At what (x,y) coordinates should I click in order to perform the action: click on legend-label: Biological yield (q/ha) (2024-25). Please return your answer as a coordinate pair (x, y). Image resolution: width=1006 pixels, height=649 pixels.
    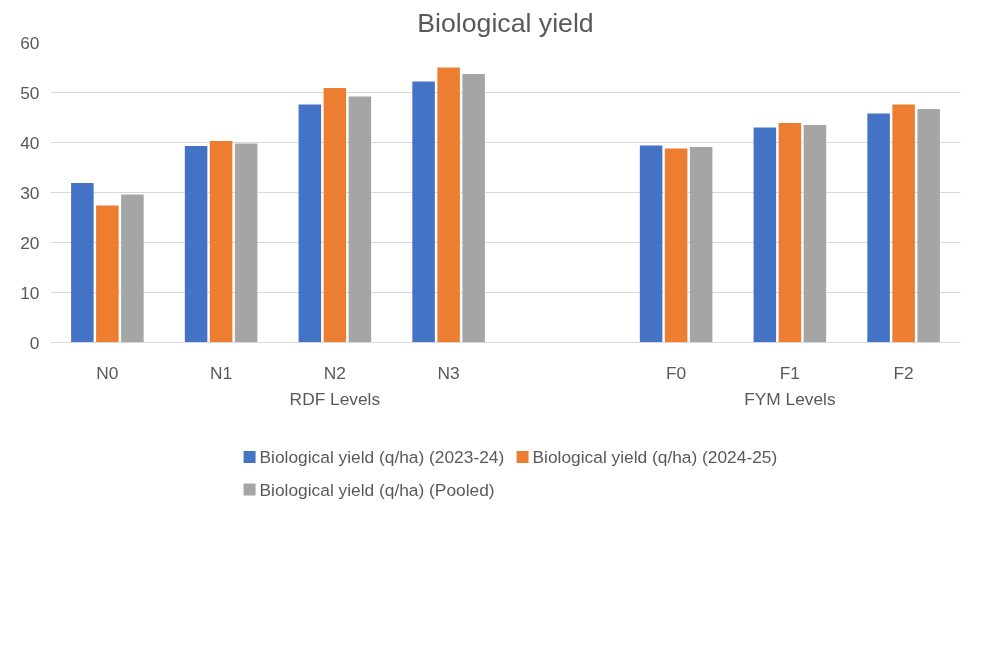
    Looking at the image, I should click on (655, 457).